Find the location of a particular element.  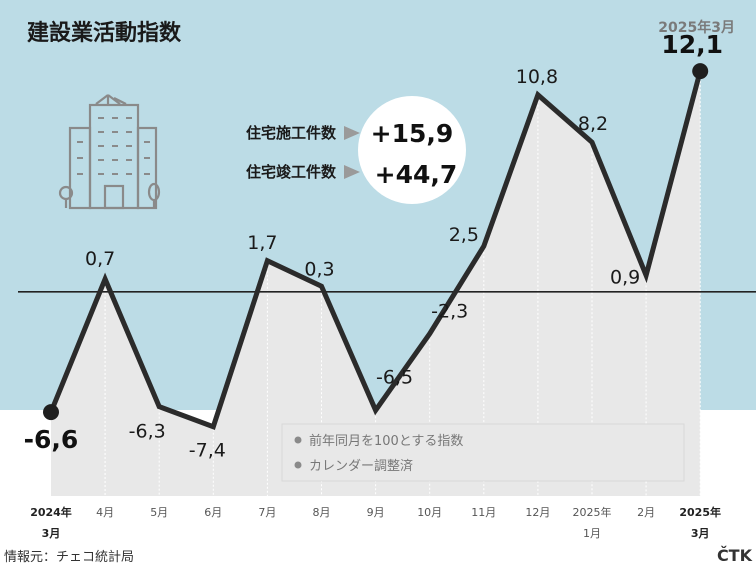

data-label: 1,7 is located at coordinates (262, 243).